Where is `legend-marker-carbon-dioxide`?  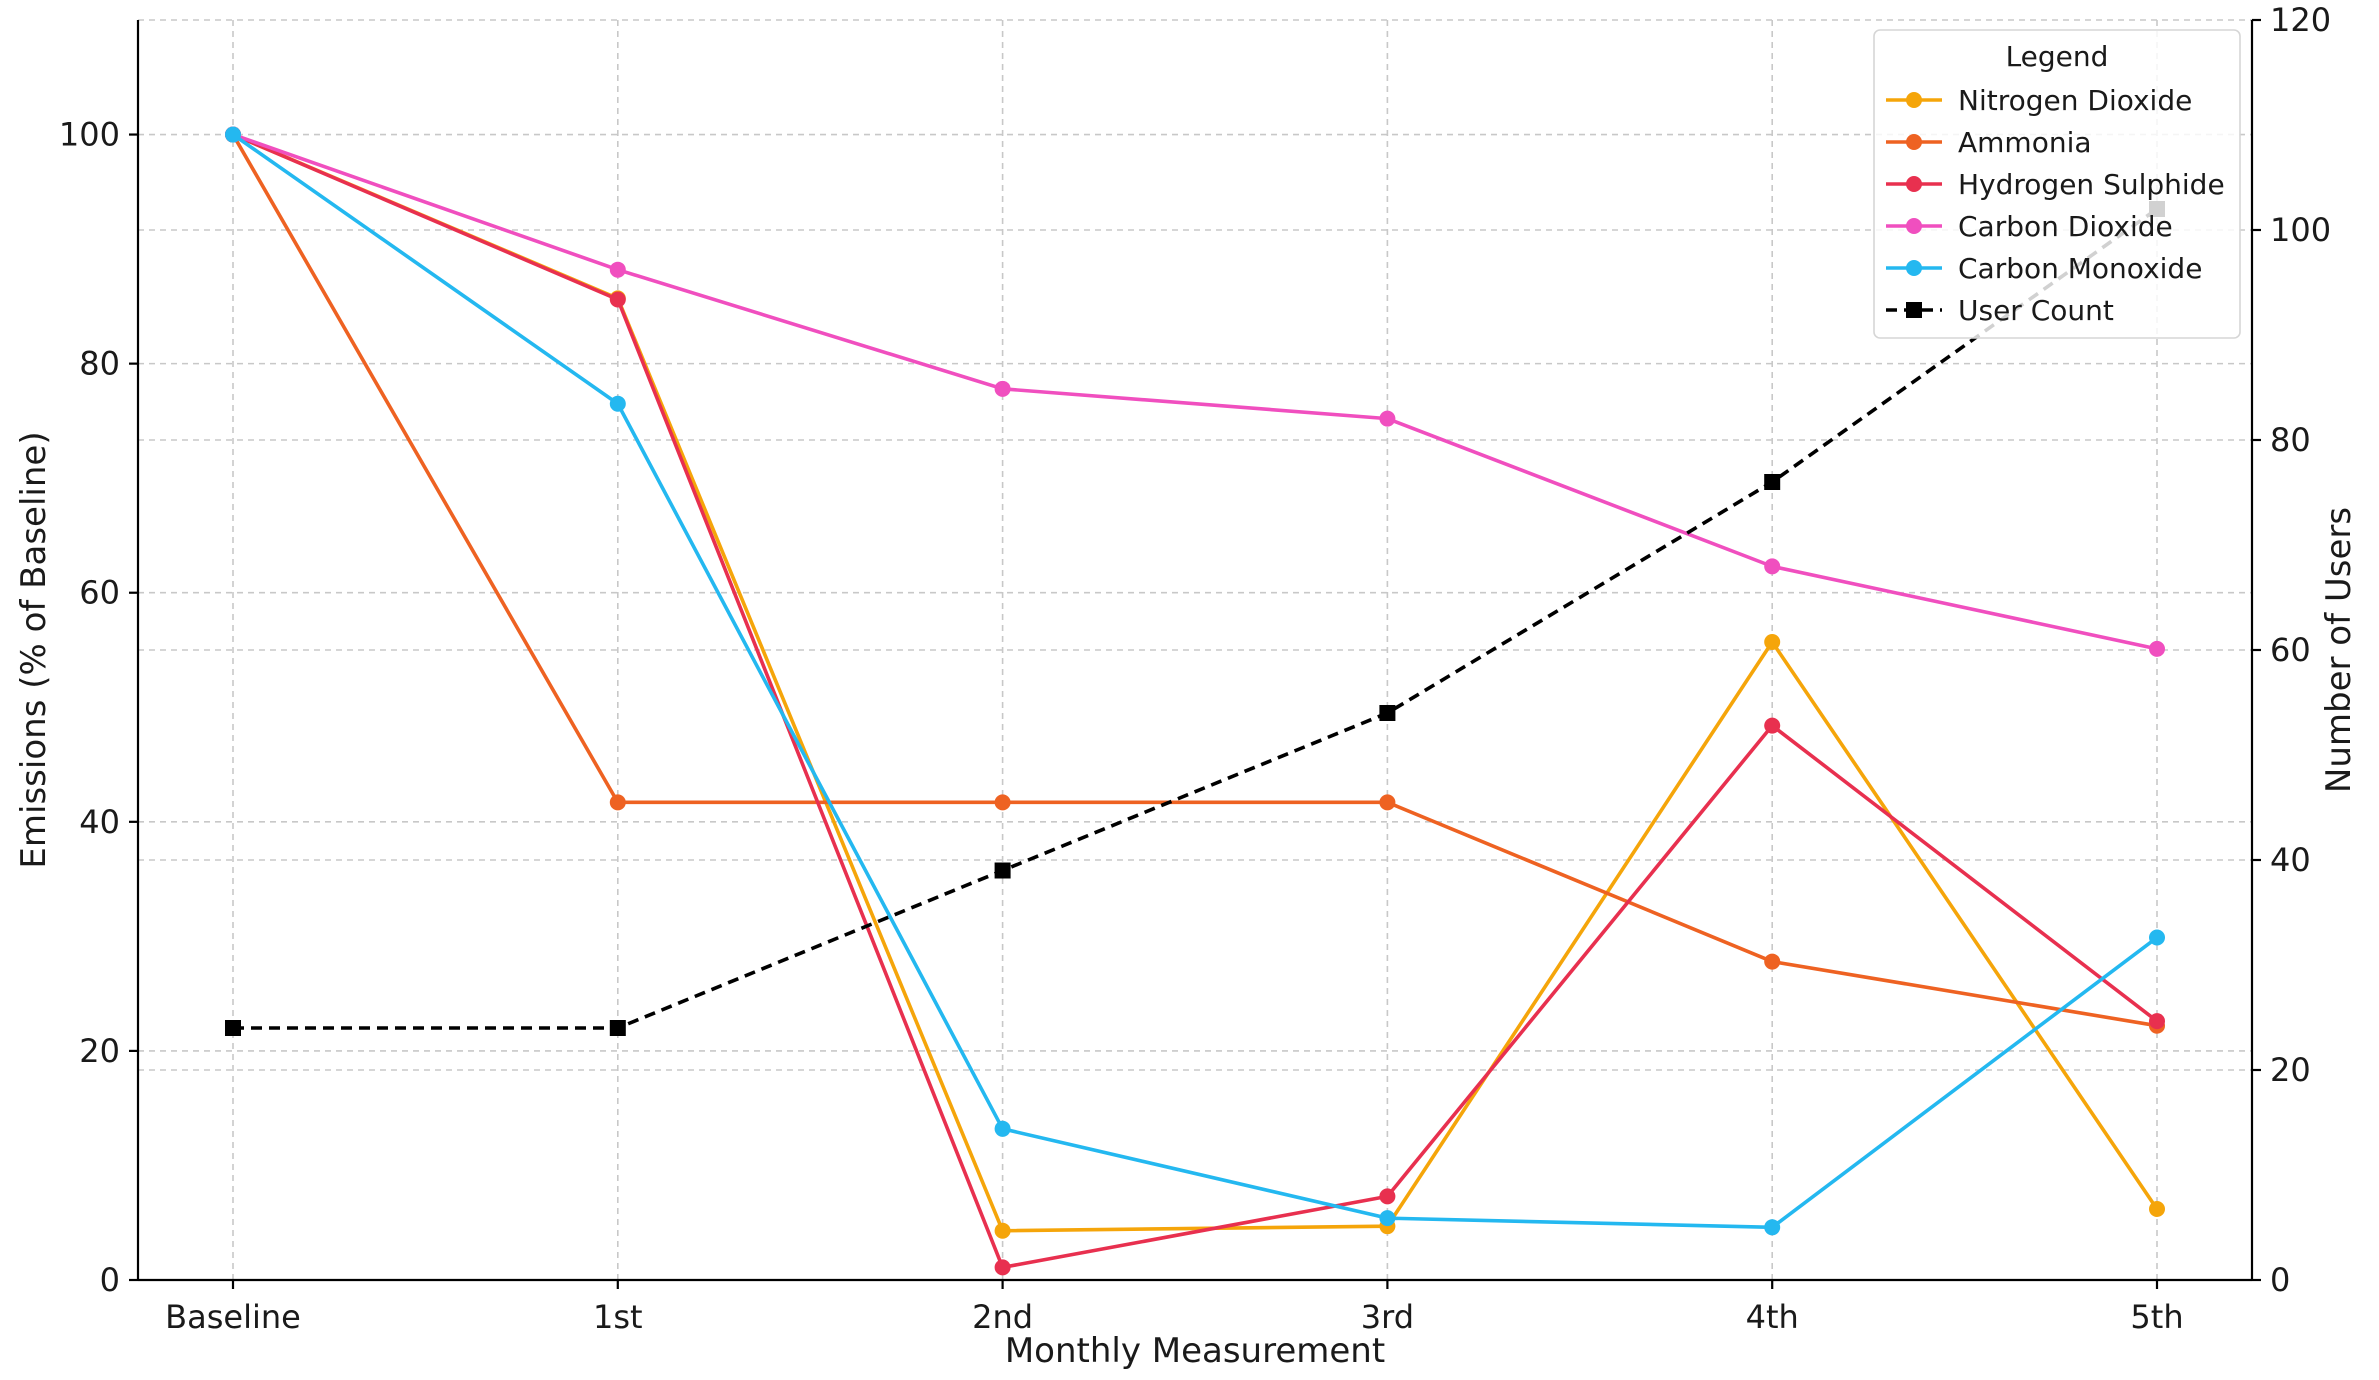 legend-marker-carbon-dioxide is located at coordinates (1914, 226).